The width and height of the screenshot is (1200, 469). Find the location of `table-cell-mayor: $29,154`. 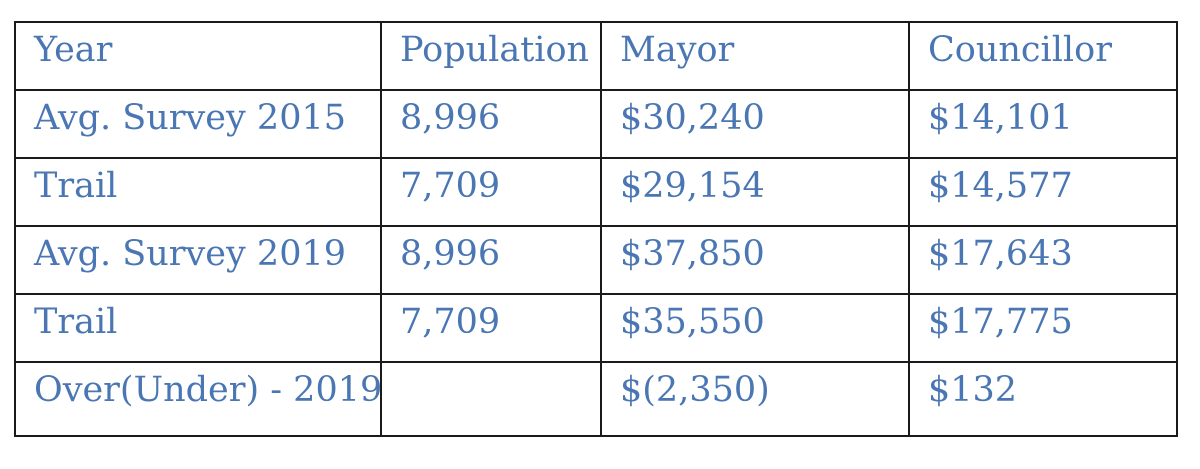

table-cell-mayor: $29,154 is located at coordinates (755, 192).